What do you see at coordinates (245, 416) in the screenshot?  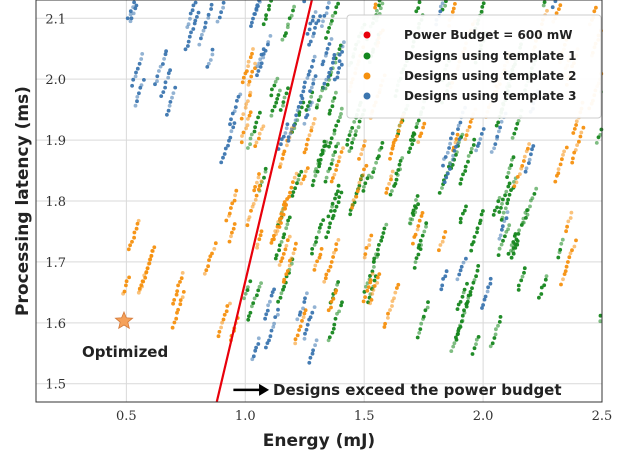 I see `x-tick-label: 1.0` at bounding box center [245, 416].